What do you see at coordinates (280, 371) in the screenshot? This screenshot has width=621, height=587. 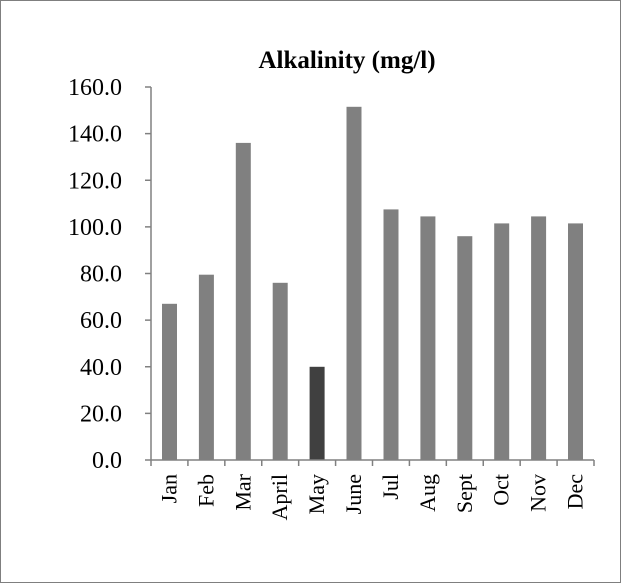 I see `bar-april` at bounding box center [280, 371].